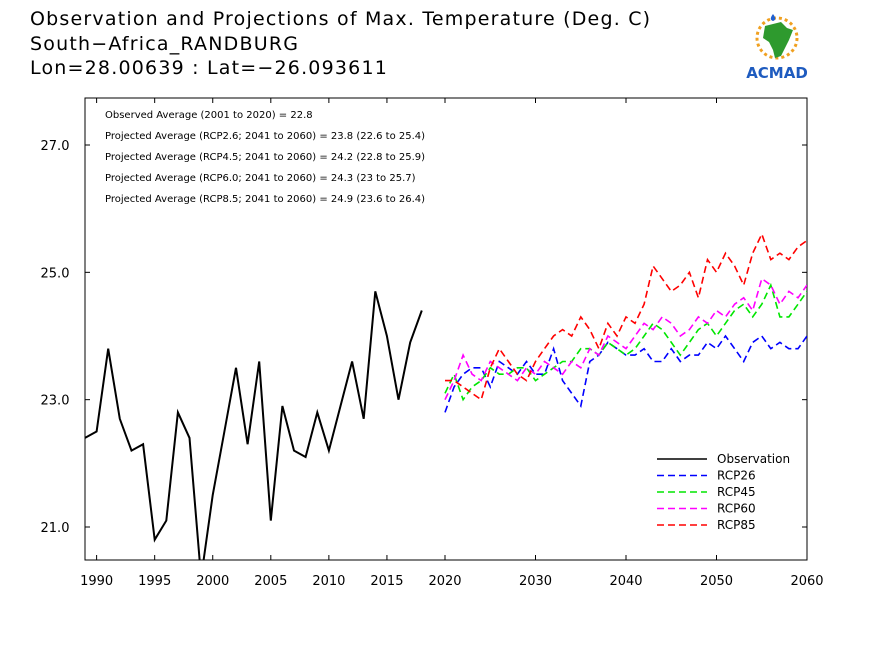 This screenshot has width=879, height=659. What do you see at coordinates (212, 581) in the screenshot?
I see `x-tick-label: 2000` at bounding box center [212, 581].